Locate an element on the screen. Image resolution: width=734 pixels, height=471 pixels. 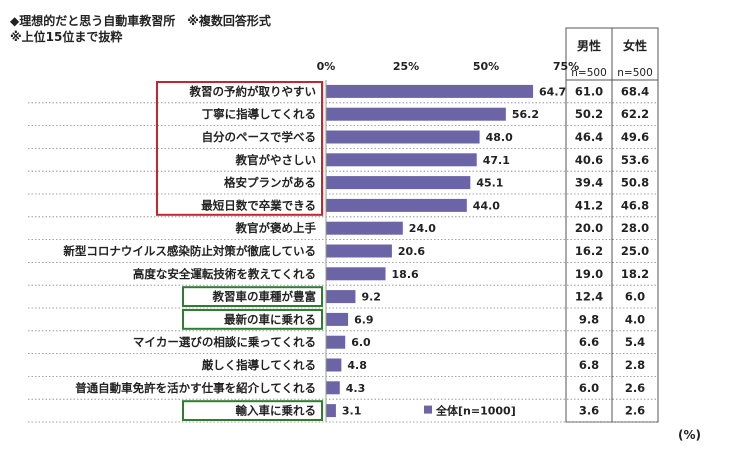
male-value: 19.0 is located at coordinates (589, 274).